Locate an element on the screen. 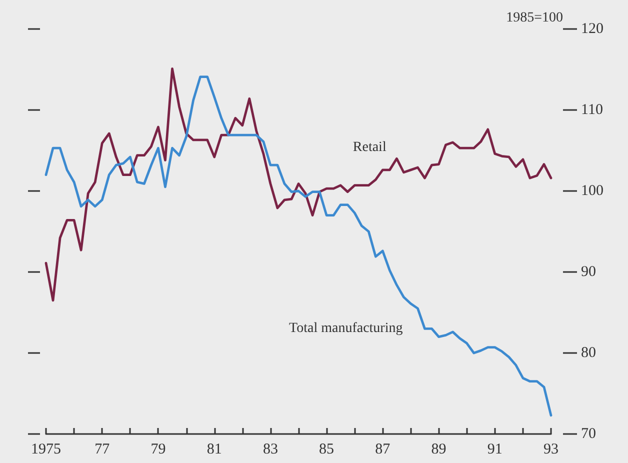 Image resolution: width=628 pixels, height=463 pixels. x-tick-label: 1975 is located at coordinates (46, 450).